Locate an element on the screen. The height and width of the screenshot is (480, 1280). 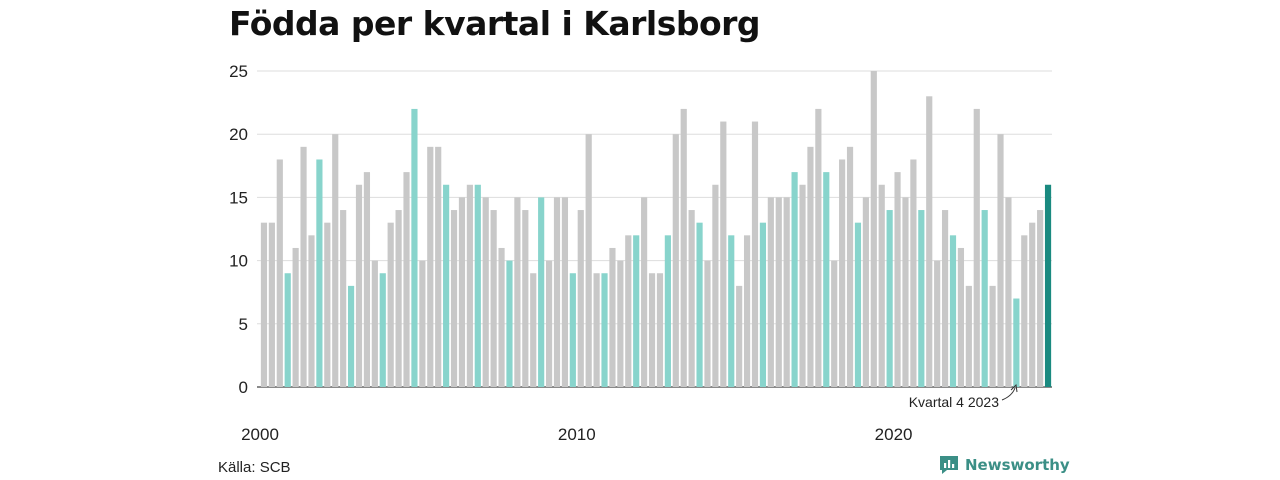
annotation-arrowhead is located at coordinates (1014, 388).